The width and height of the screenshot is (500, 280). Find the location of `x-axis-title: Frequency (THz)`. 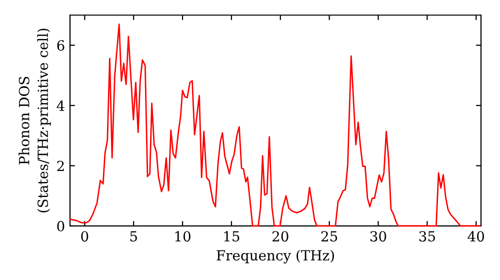

x-axis-title: Frequency (THz) is located at coordinates (275, 257).